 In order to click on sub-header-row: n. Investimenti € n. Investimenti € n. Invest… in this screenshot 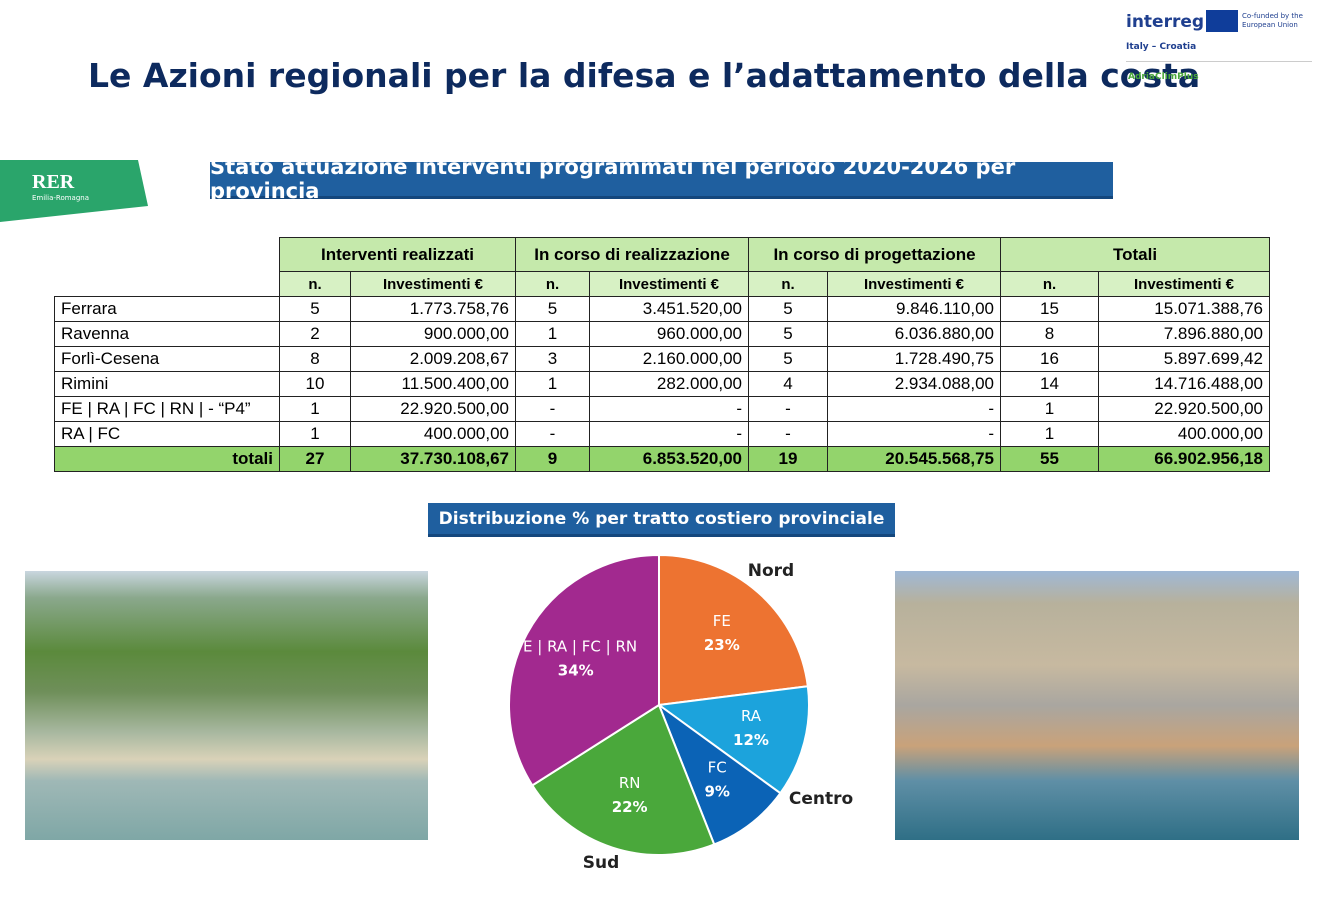, I will do `click(663, 284)`.